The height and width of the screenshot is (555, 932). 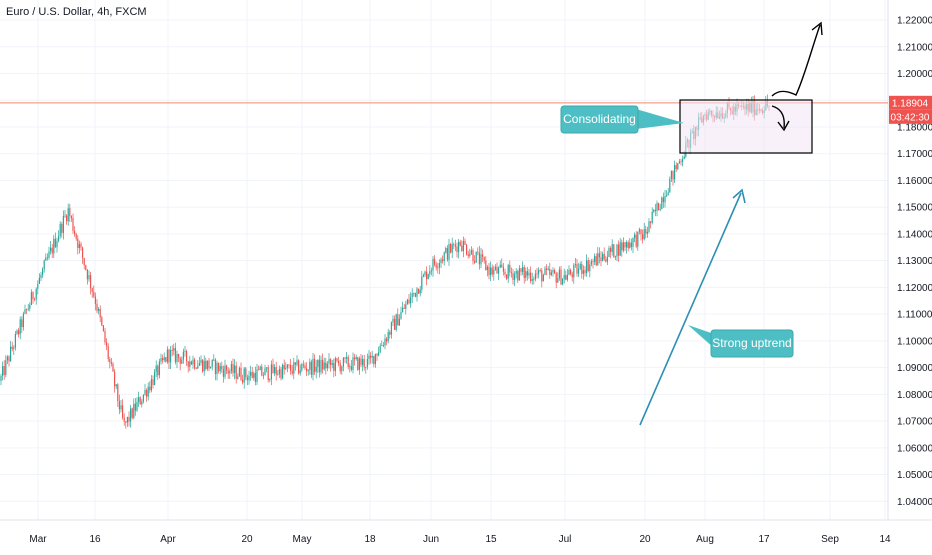 What do you see at coordinates (741, 341) in the screenshot?
I see `uptrend-callout: Strong uptrend` at bounding box center [741, 341].